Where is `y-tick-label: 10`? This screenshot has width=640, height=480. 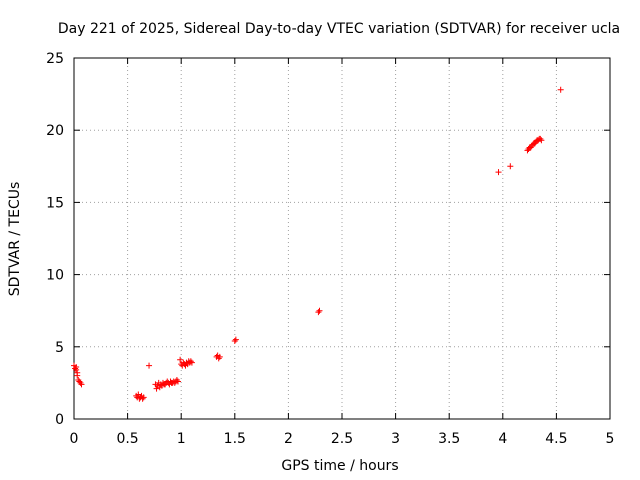
y-tick-label: 10 is located at coordinates (55, 276).